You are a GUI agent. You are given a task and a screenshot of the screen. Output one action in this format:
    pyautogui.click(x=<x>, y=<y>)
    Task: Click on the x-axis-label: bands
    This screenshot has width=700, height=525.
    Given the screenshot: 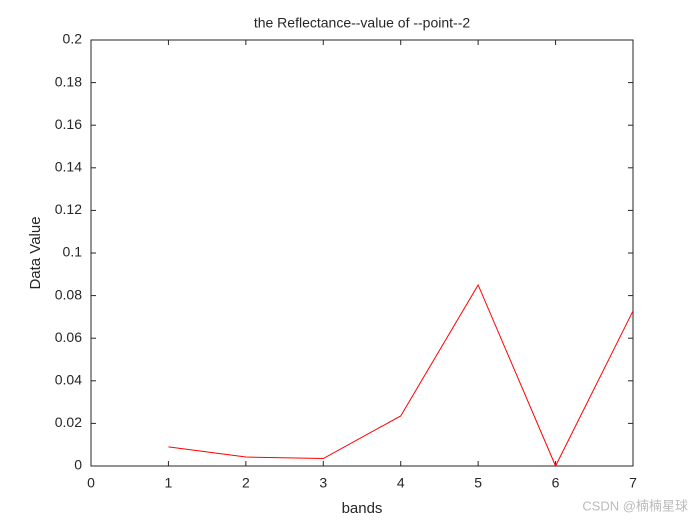 What is the action you would take?
    pyautogui.click(x=362, y=508)
    